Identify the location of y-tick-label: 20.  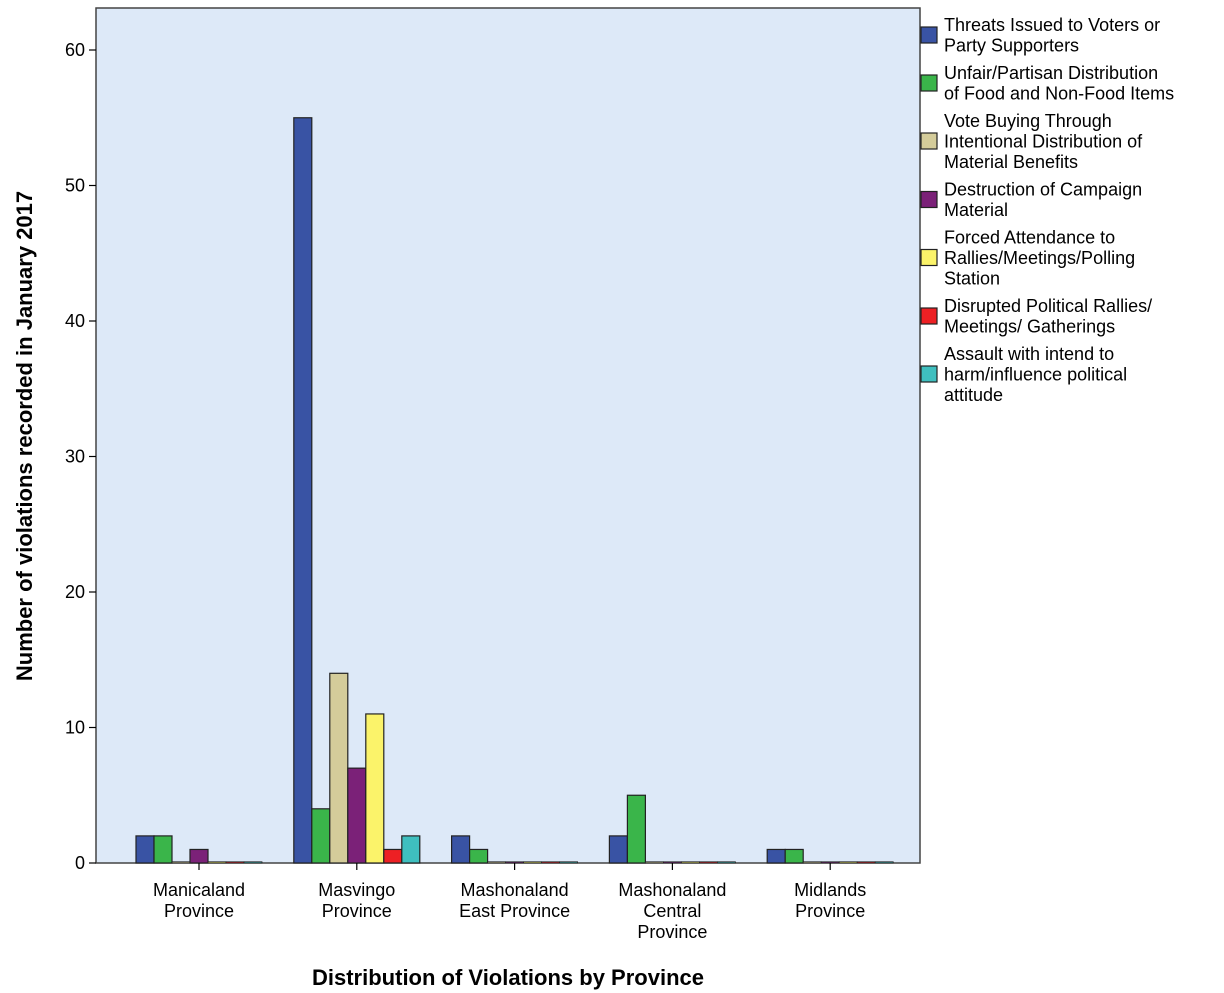
(75, 592).